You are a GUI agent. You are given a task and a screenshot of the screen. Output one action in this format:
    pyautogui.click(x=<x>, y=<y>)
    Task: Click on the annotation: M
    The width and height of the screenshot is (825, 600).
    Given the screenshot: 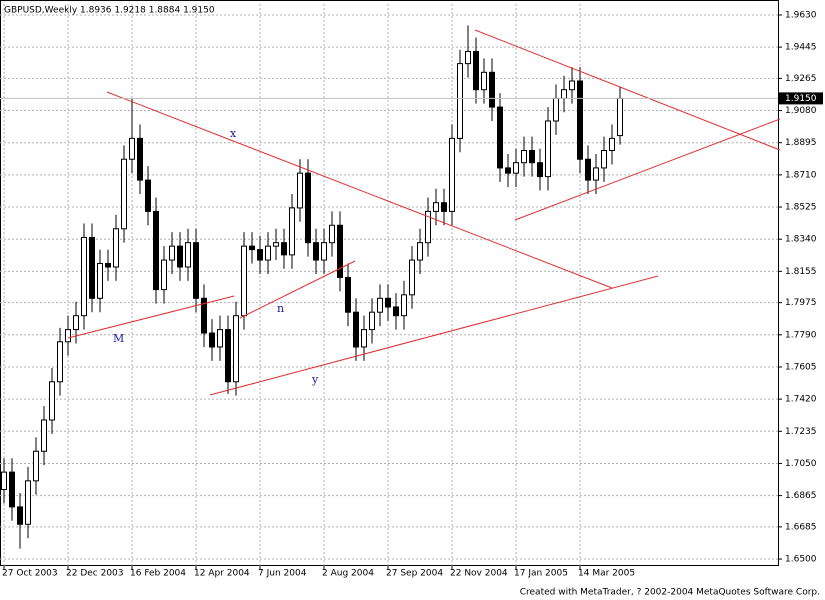 What is the action you would take?
    pyautogui.click(x=118, y=338)
    